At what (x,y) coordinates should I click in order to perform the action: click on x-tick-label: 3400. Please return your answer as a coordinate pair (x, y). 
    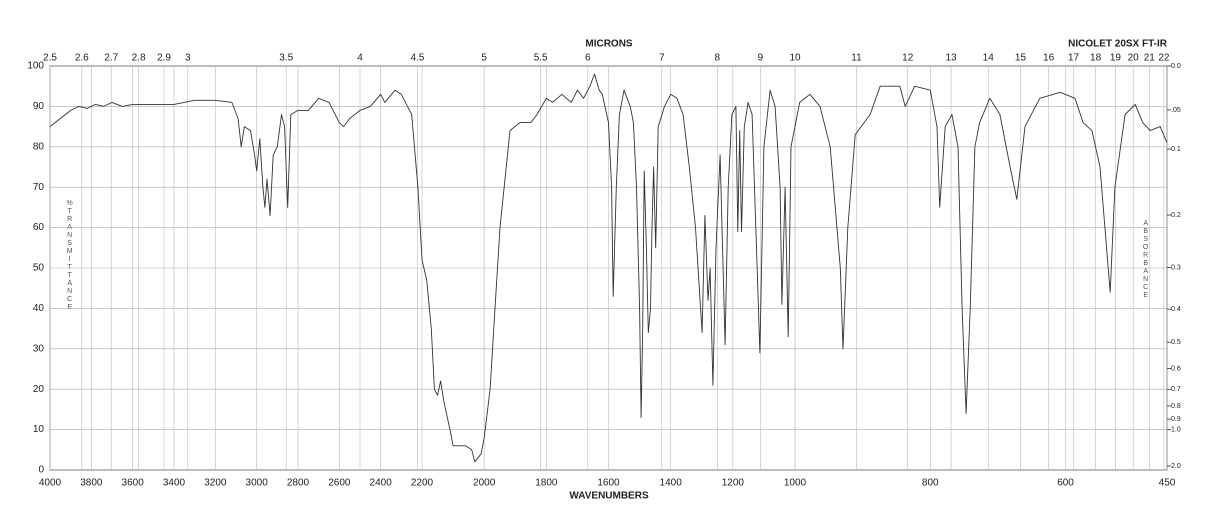
    Looking at the image, I should click on (174, 483).